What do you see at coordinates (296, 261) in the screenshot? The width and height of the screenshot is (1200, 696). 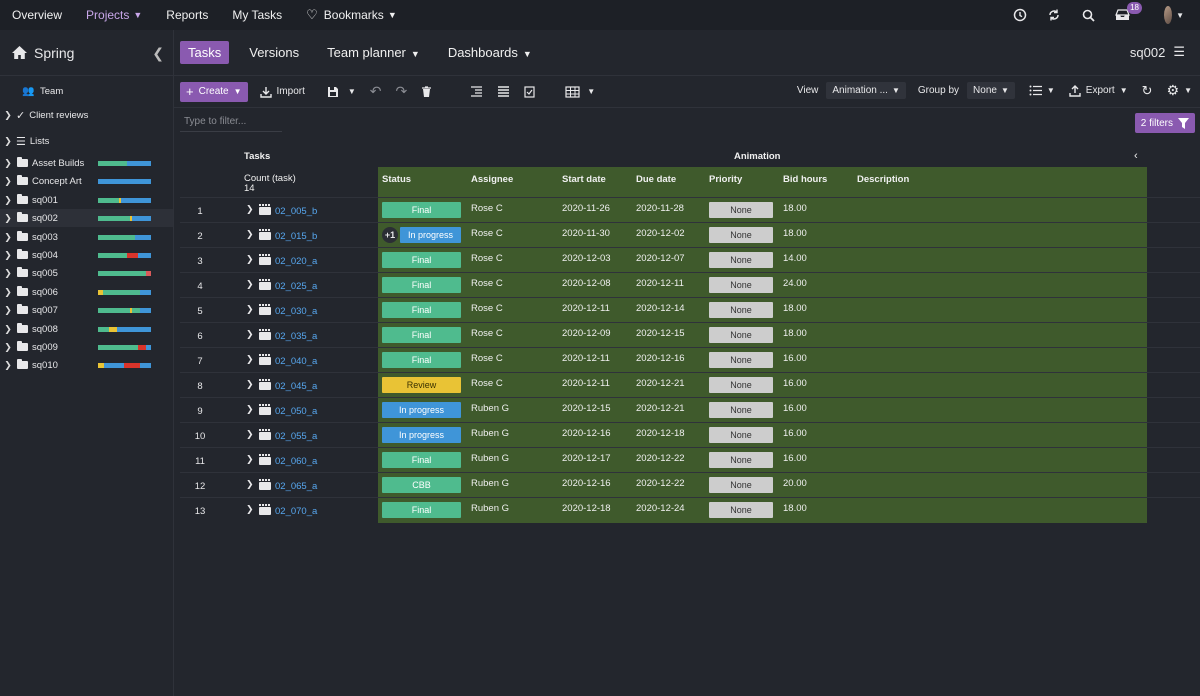 I see `task-name-link: 02_020_a` at bounding box center [296, 261].